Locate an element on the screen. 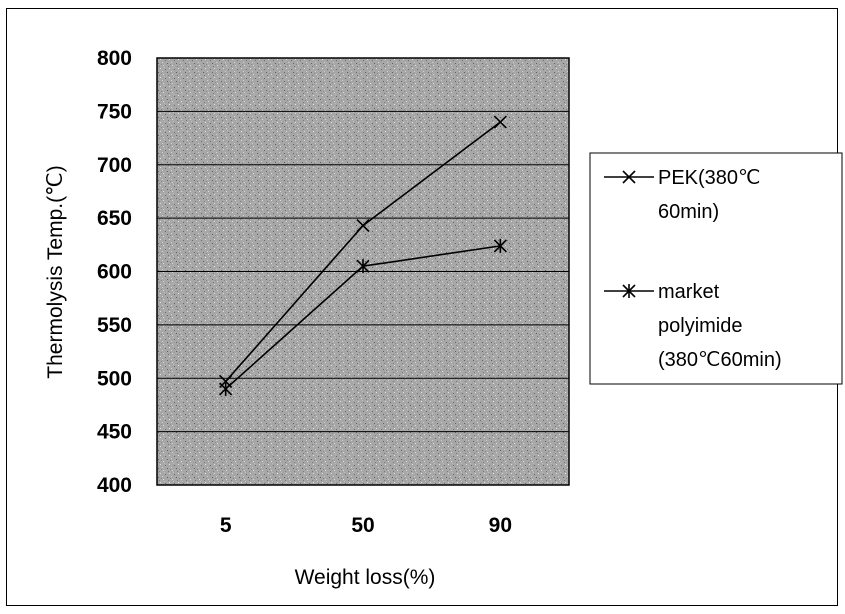  legend-box is located at coordinates (716, 268).